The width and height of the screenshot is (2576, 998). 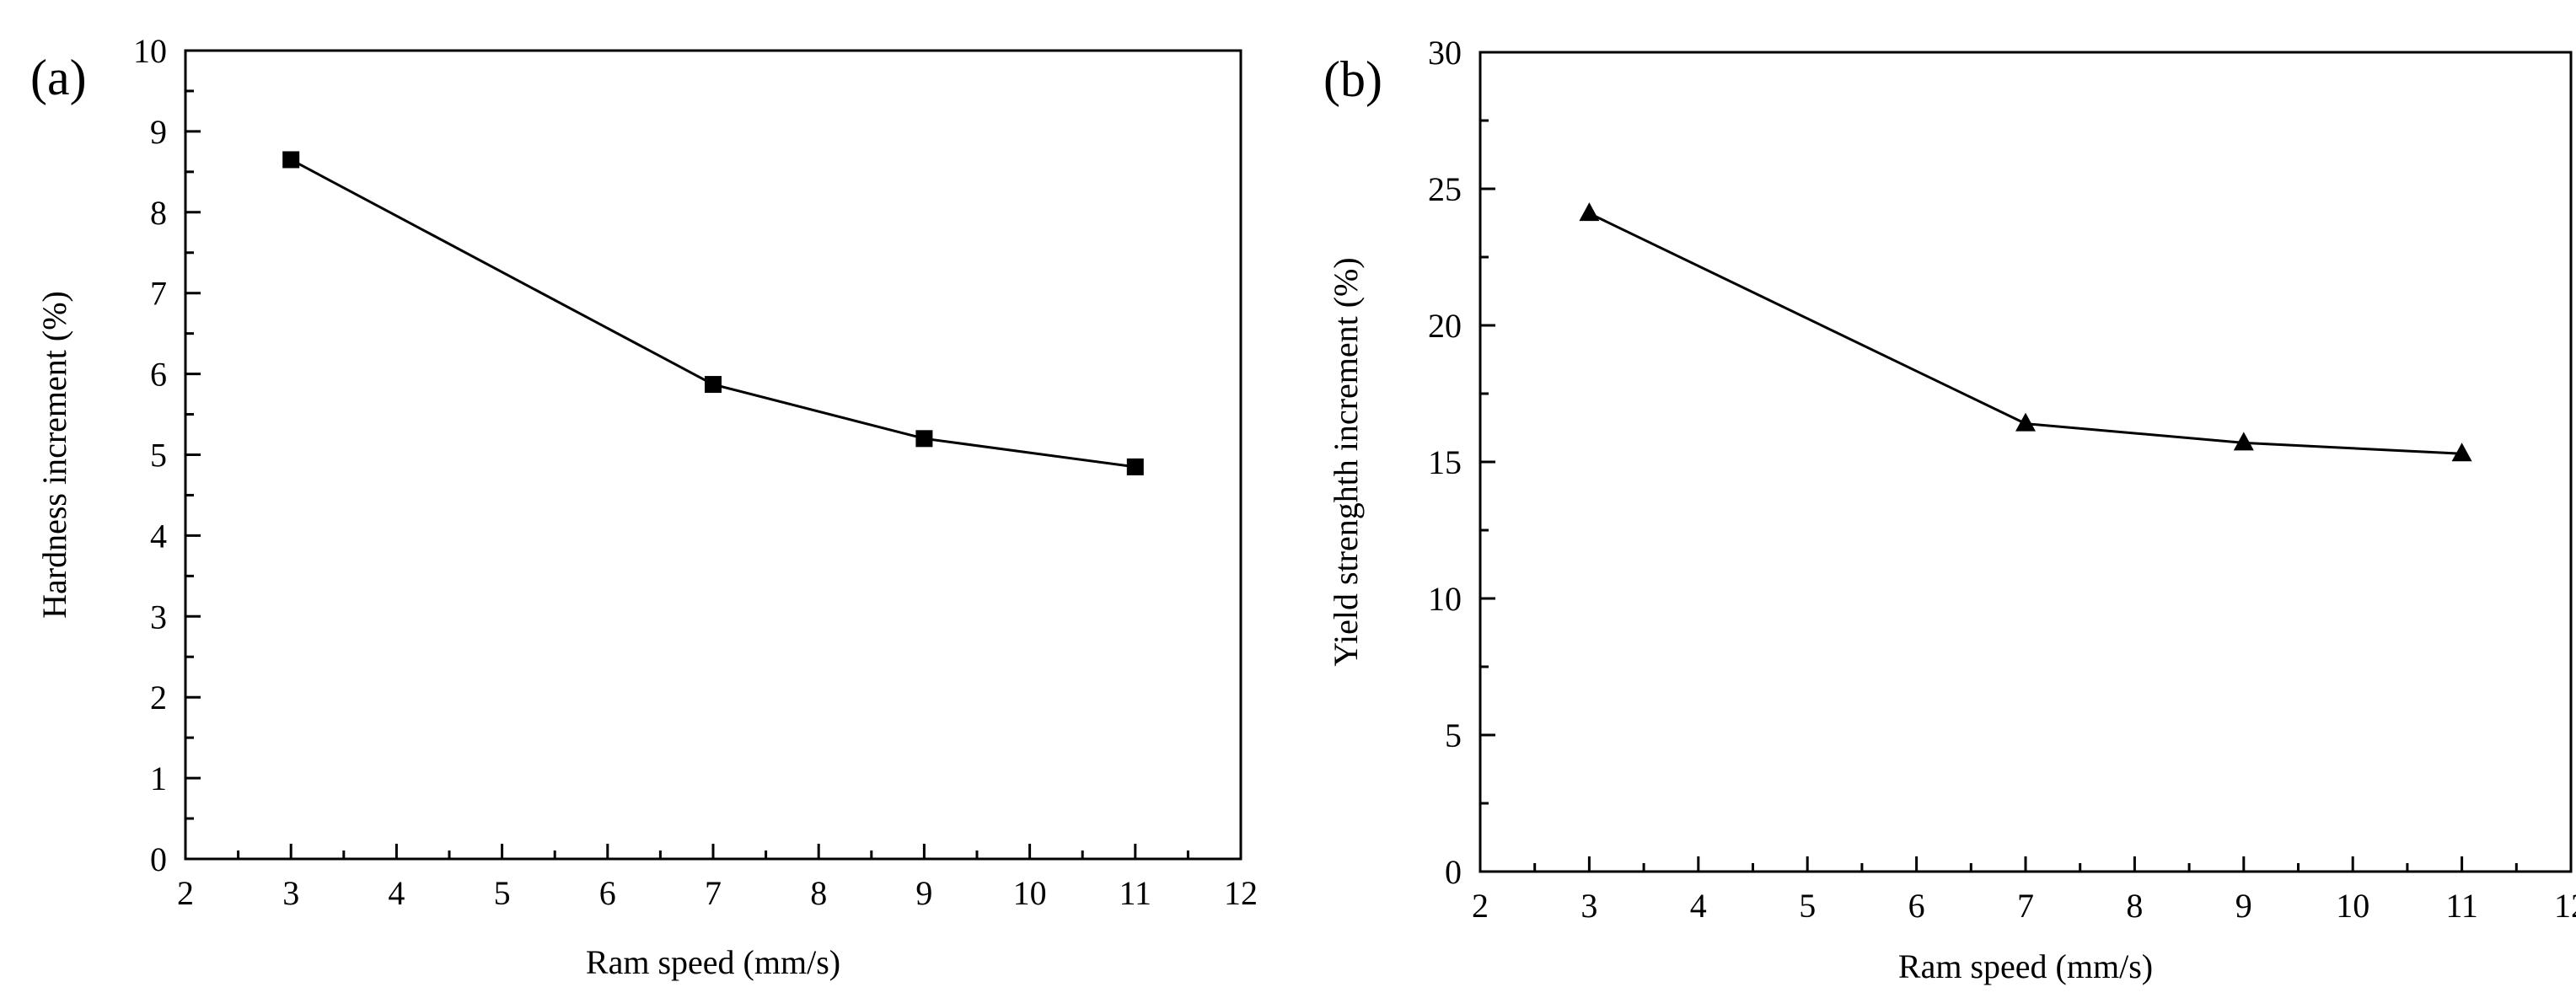 I want to click on y-tick-label: 2, so click(x=158, y=697).